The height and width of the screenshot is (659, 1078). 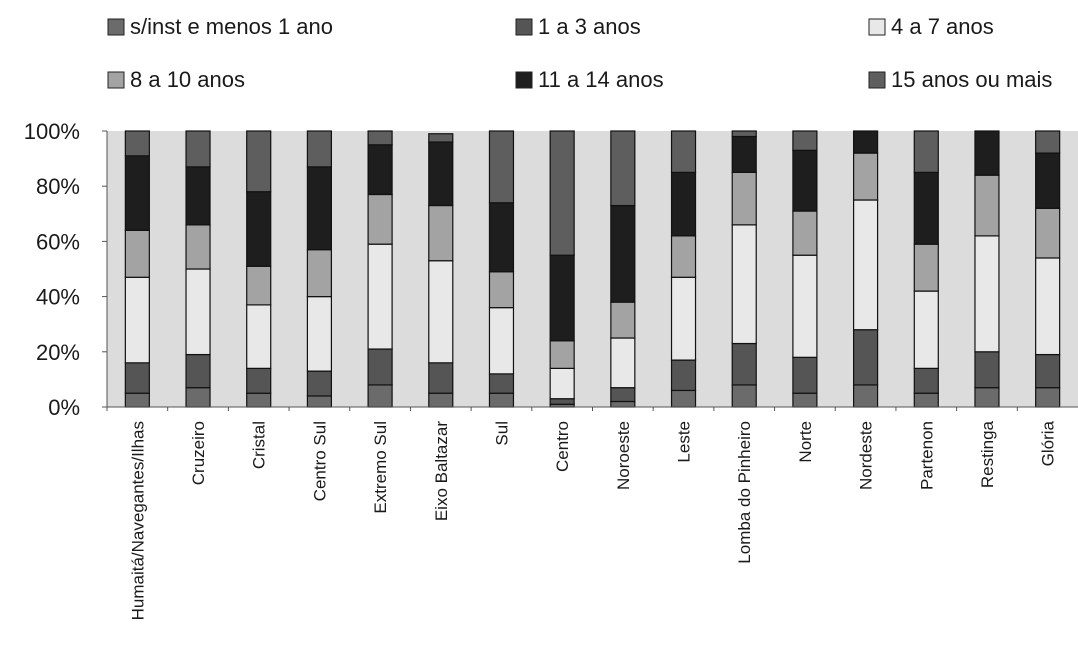 I want to click on bar-stack-centro-sul, so click(x=319, y=269).